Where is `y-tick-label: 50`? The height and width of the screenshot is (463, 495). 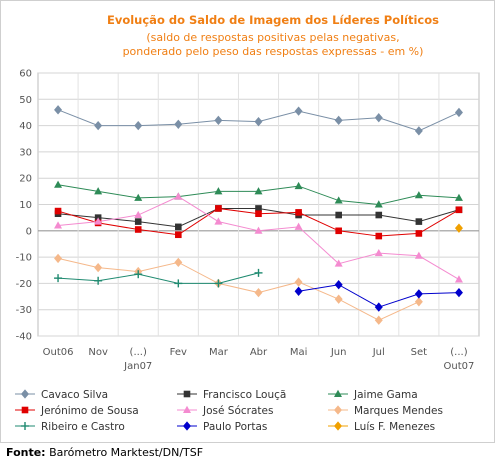 y-tick-label: 50 is located at coordinates (25, 100).